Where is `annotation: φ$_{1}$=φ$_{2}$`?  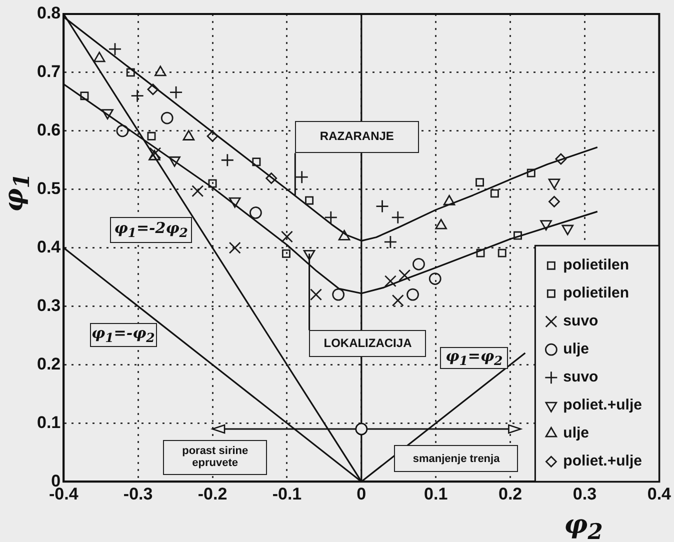
annotation: φ$_{1}$=φ$_{2}$ is located at coordinates (474, 357).